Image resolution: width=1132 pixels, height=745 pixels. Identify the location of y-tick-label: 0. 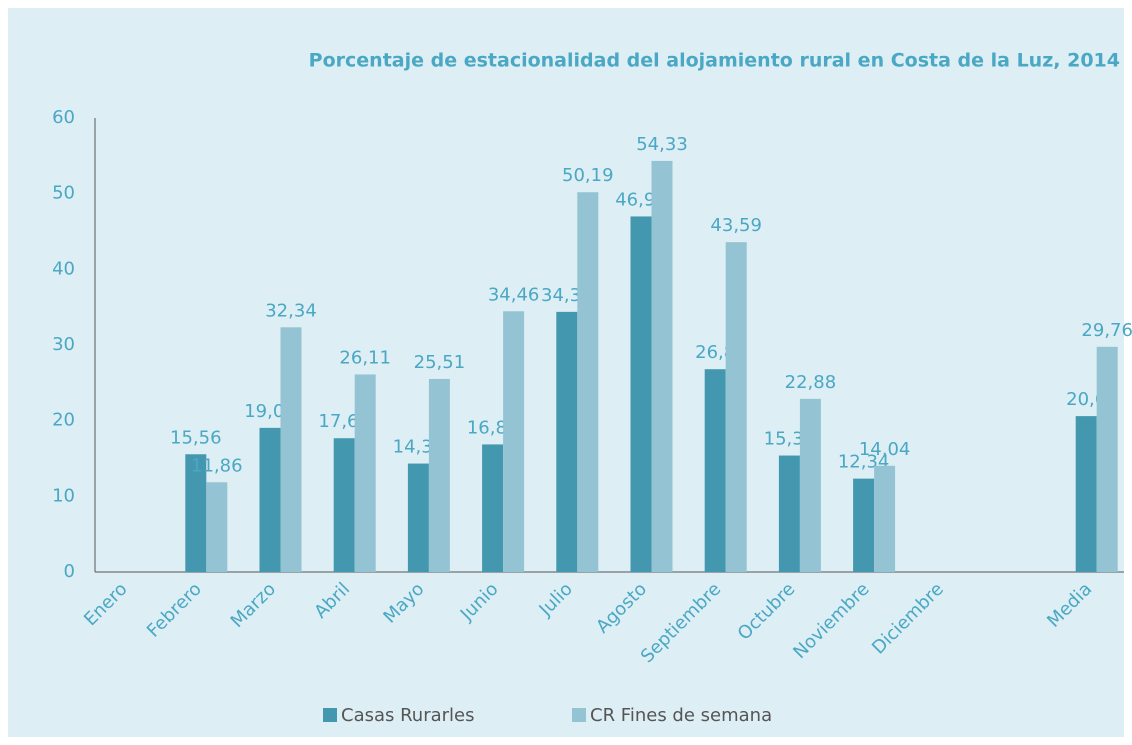
(69, 571).